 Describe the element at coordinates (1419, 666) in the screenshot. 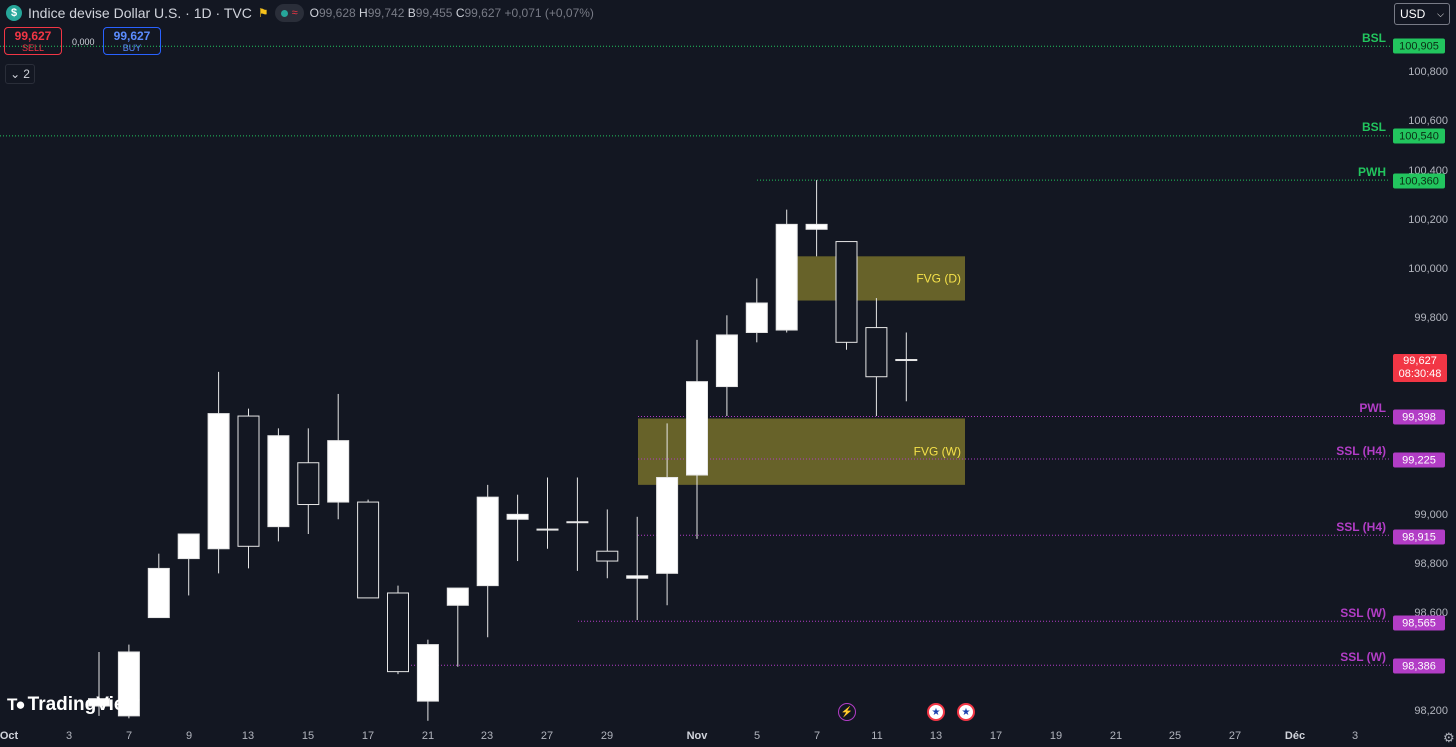

I see `level-price-badge: 98,386` at that location.